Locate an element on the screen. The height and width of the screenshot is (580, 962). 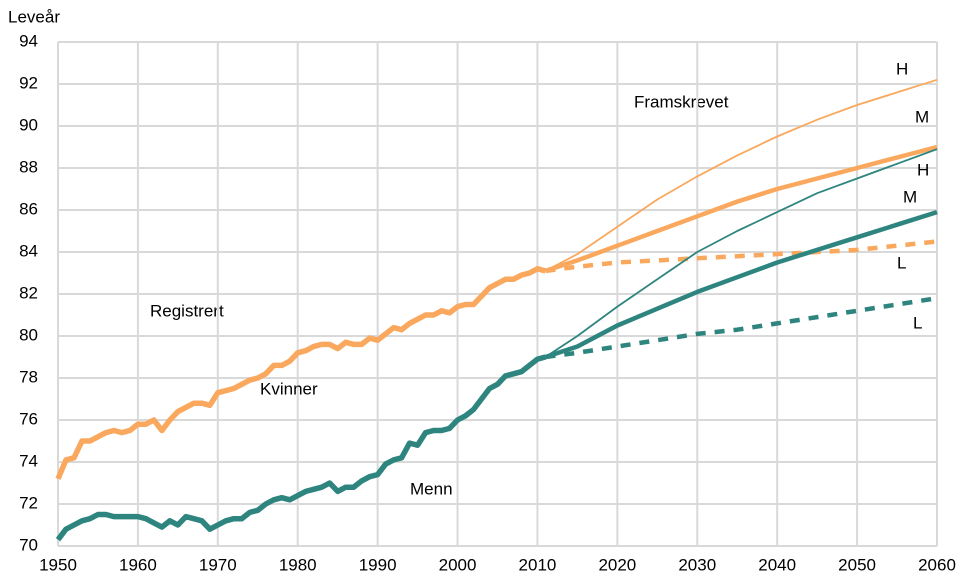
y-axis-label: Leveår is located at coordinates (34, 16).